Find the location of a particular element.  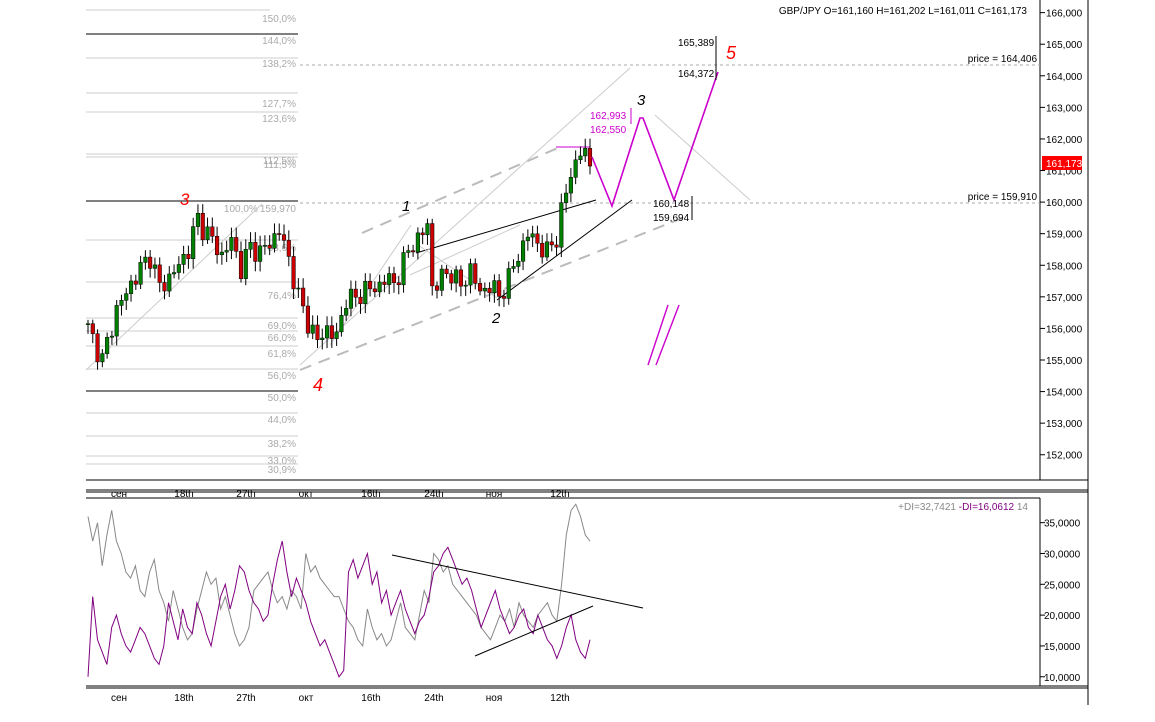

fib-label: 66,0% is located at coordinates (282, 338).